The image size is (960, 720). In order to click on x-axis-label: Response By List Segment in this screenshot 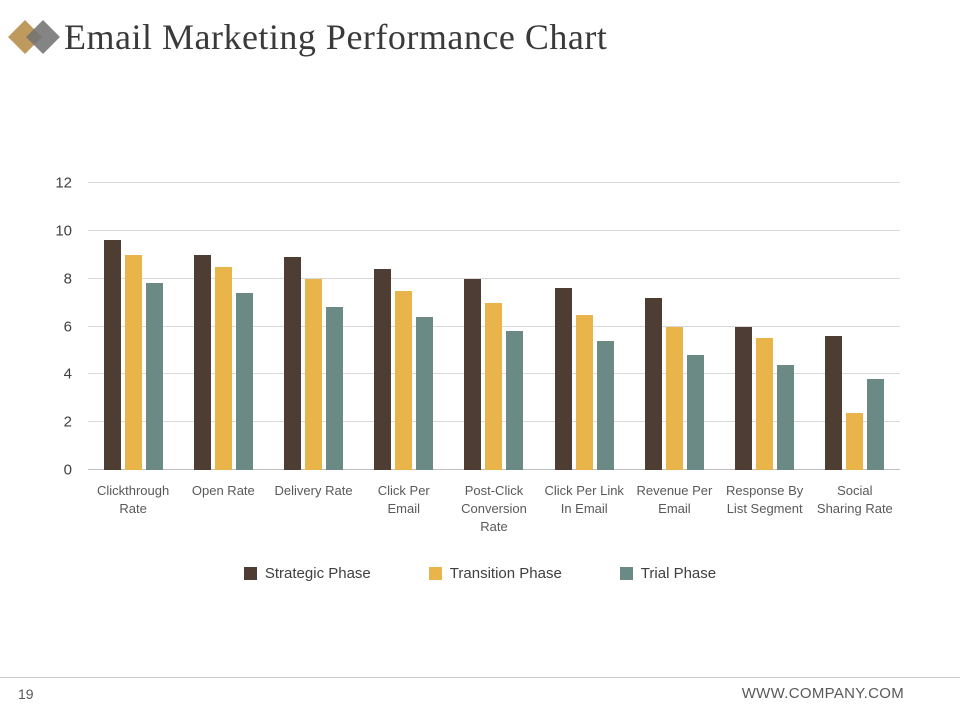, I will do `click(764, 500)`.